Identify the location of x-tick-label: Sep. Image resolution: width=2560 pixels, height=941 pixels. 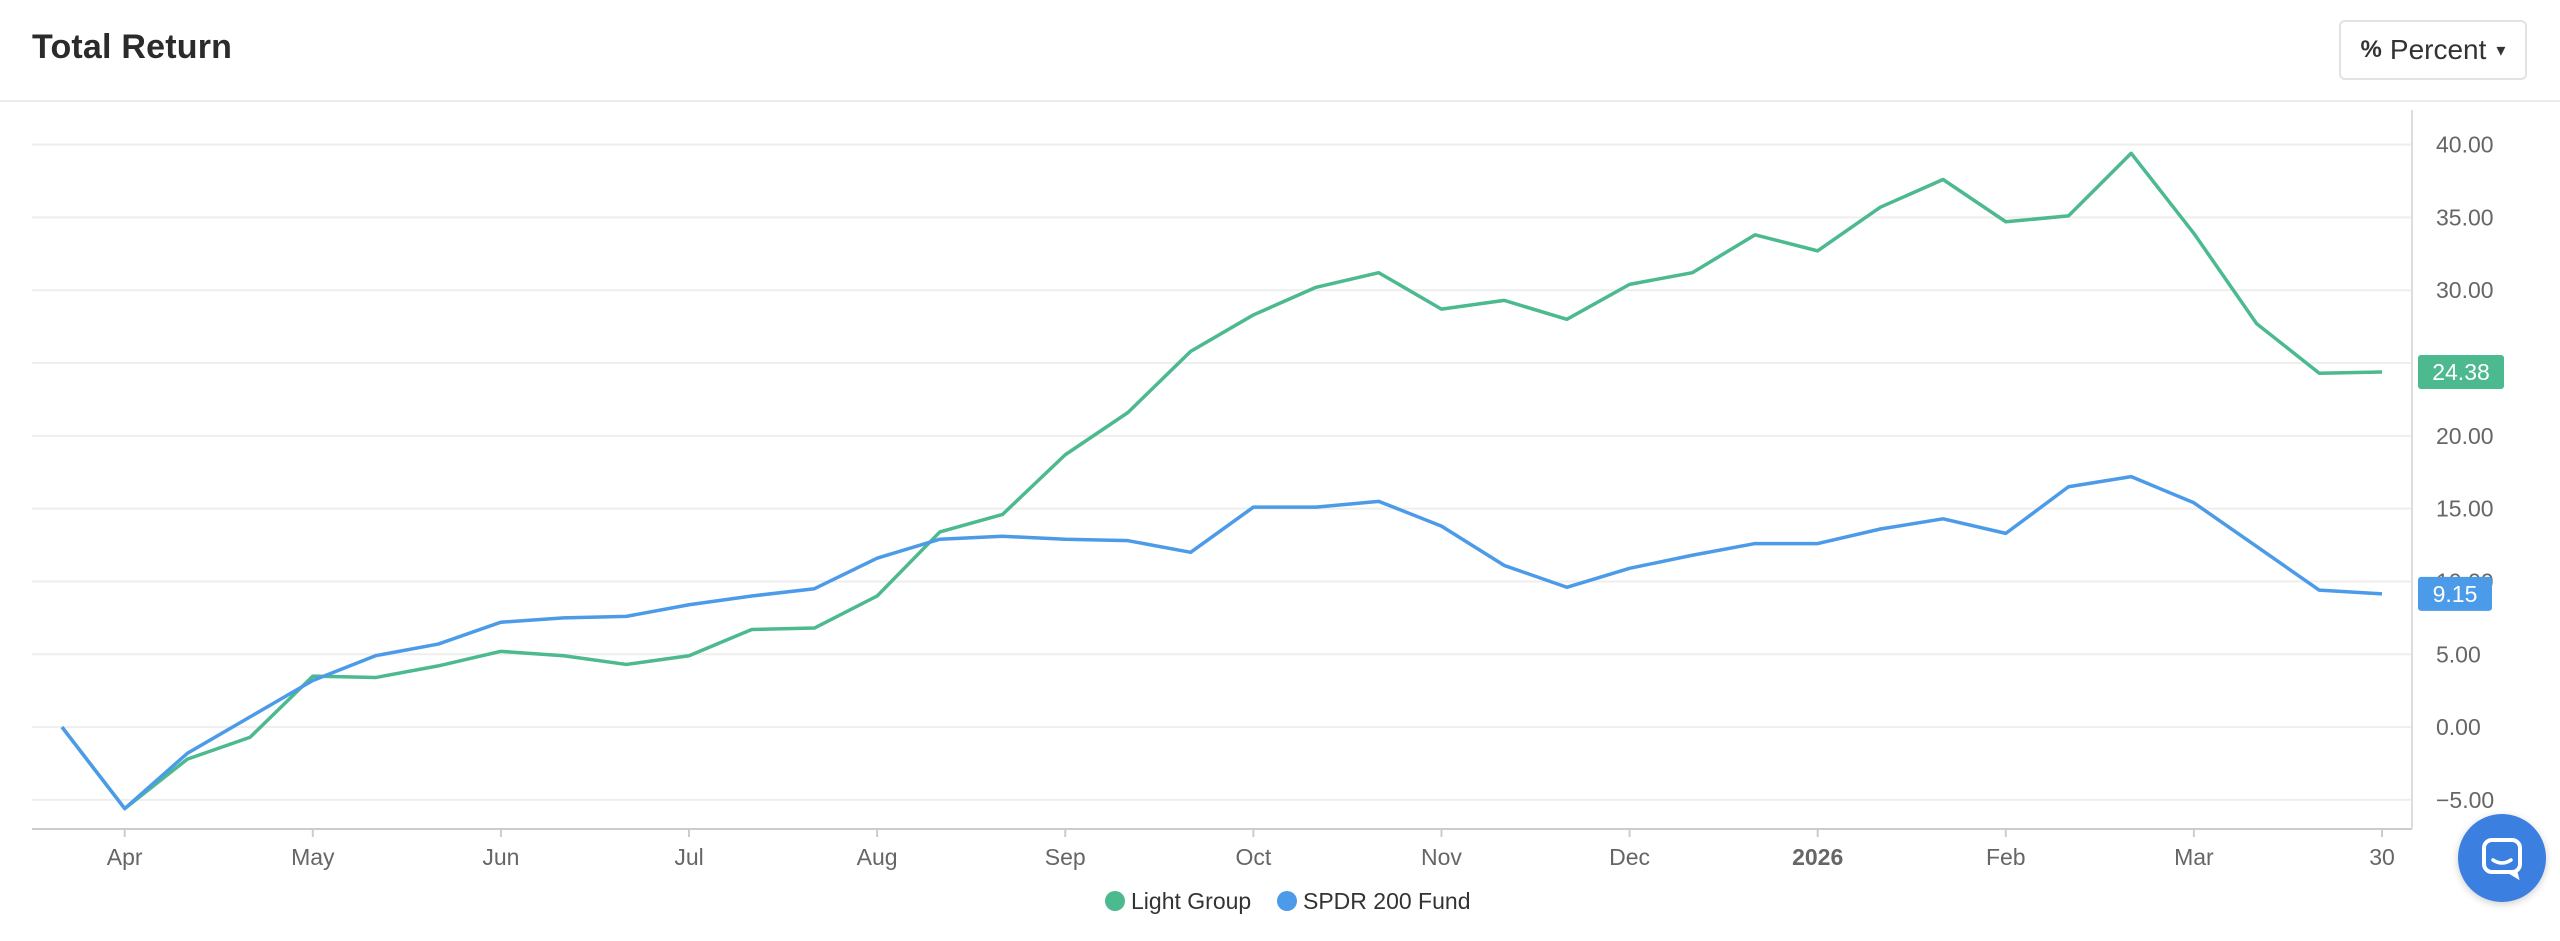
(1065, 857).